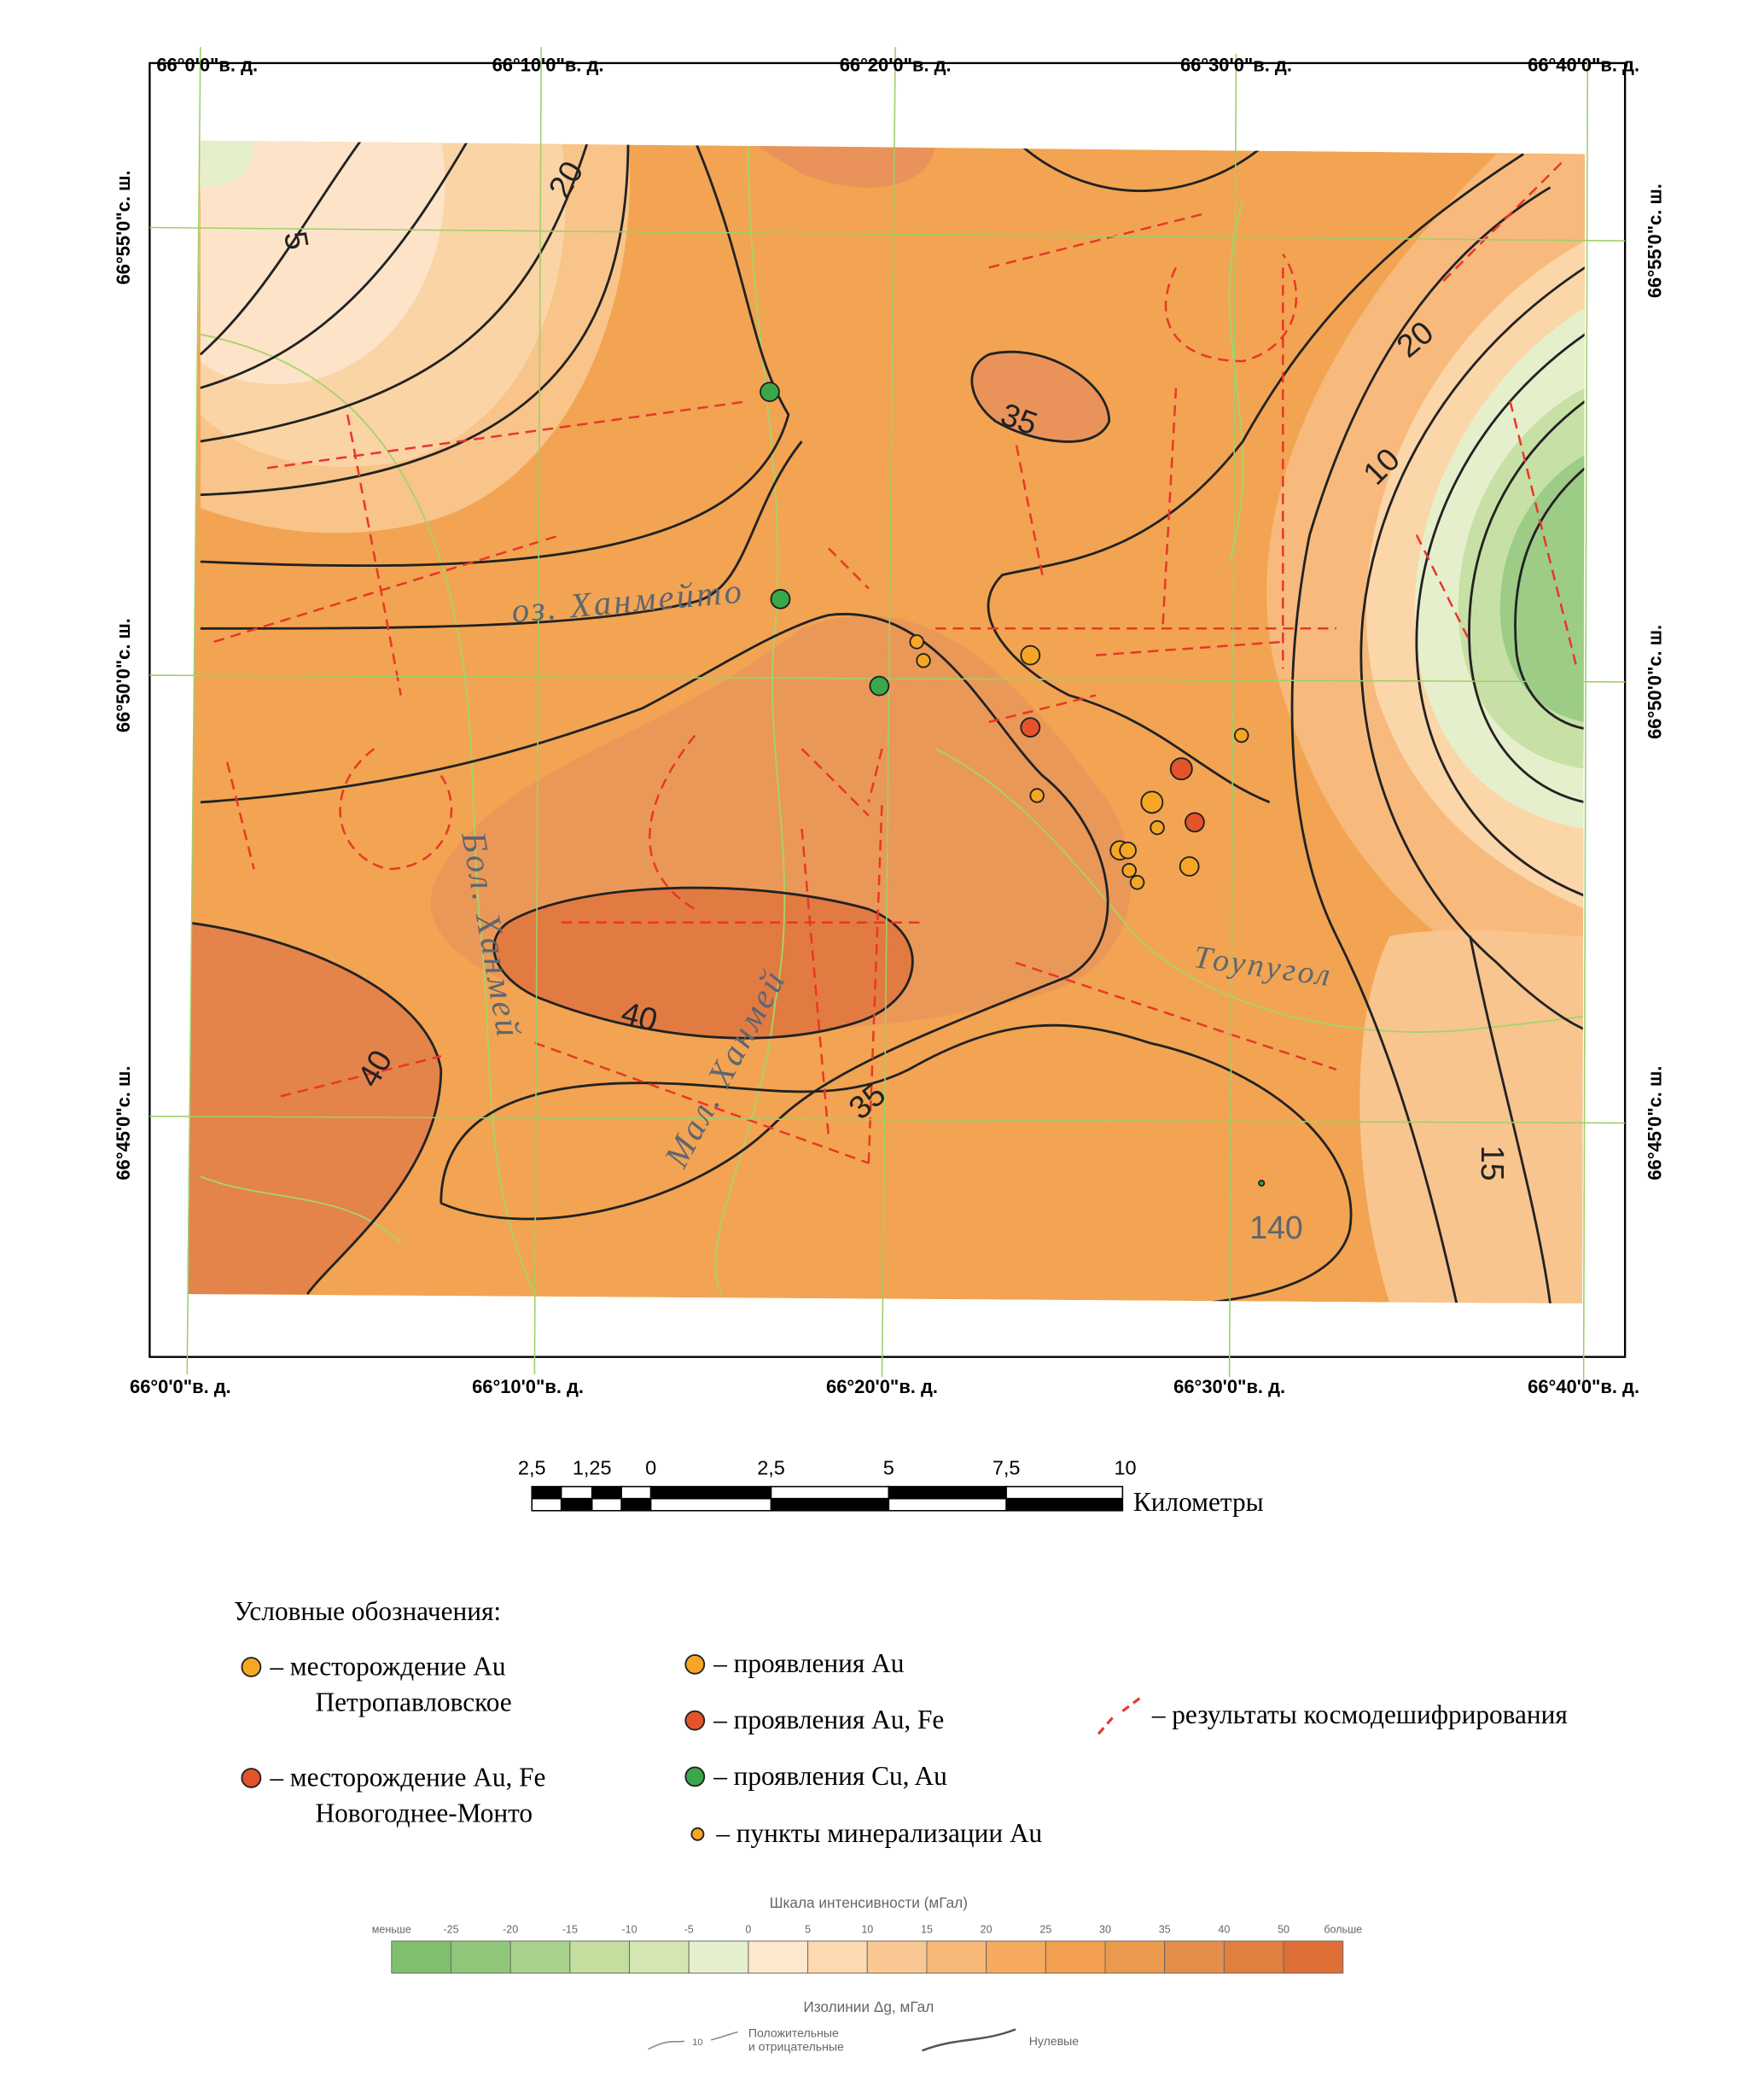  Describe the element at coordinates (1199, 1502) in the screenshot. I see `scale-unit: Километры` at that location.